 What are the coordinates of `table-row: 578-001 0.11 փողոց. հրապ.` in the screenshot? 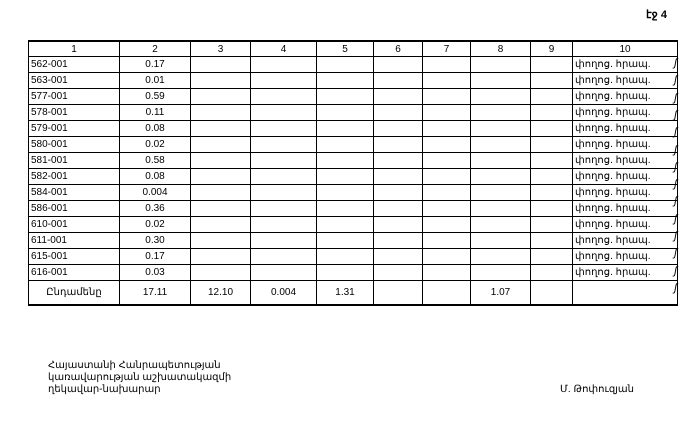 It's located at (353, 112).